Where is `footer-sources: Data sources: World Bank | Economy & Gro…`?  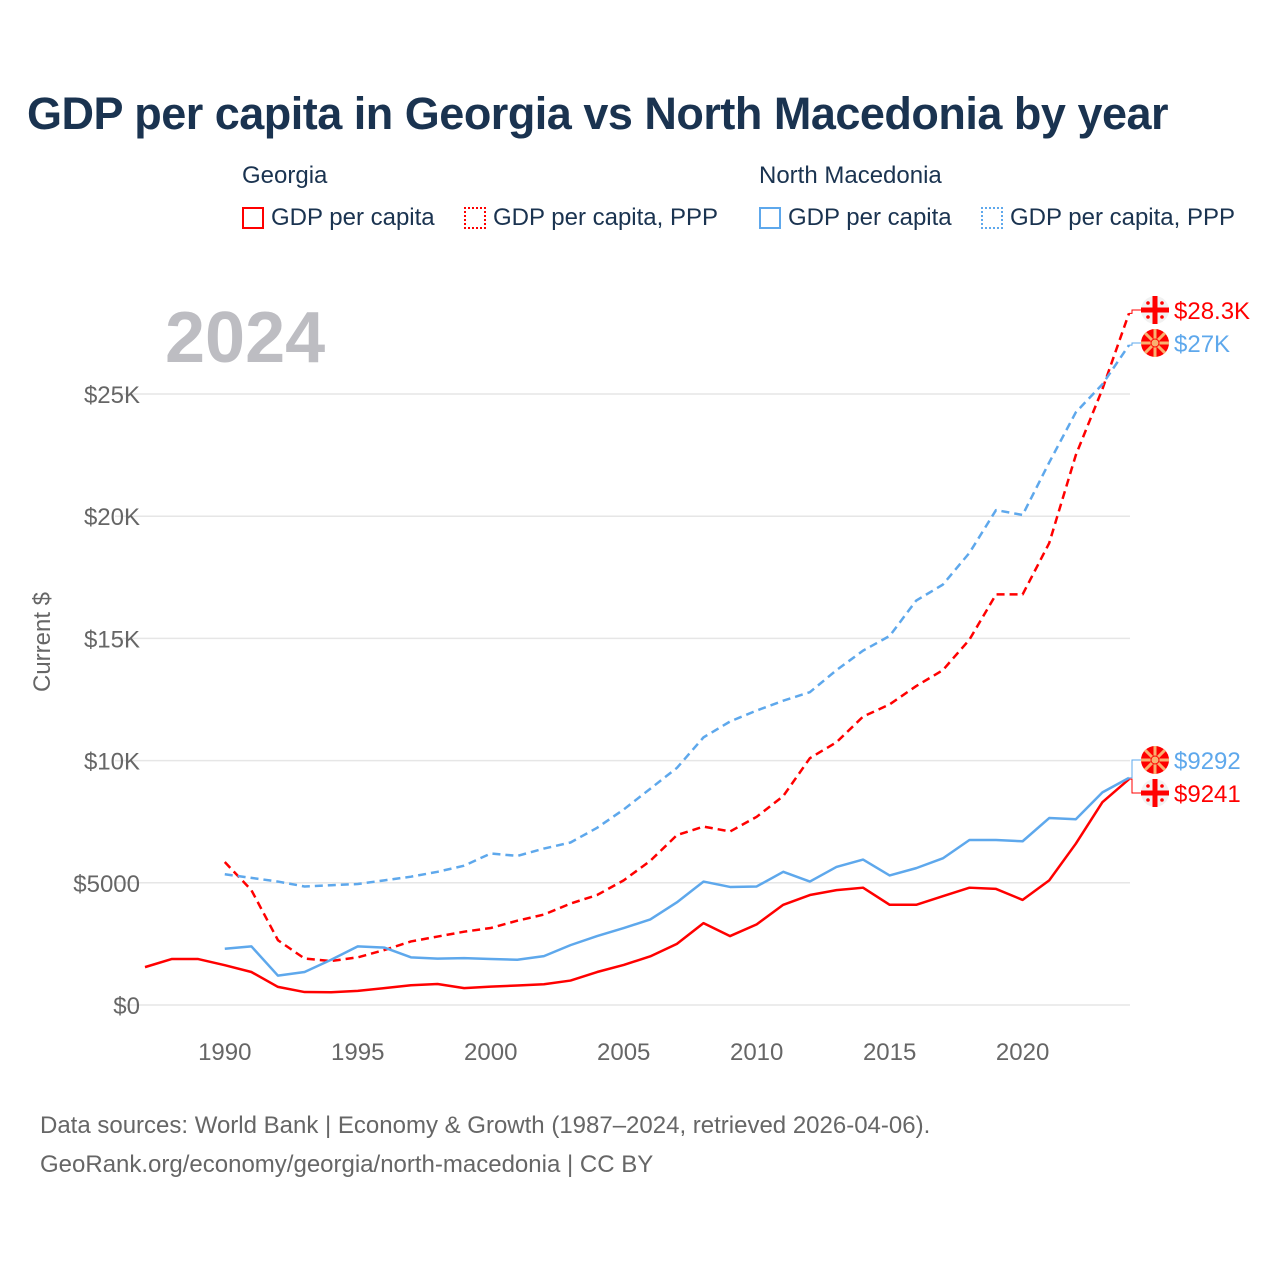
footer-sources: Data sources: World Bank | Economy & Gro… is located at coordinates (485, 1125).